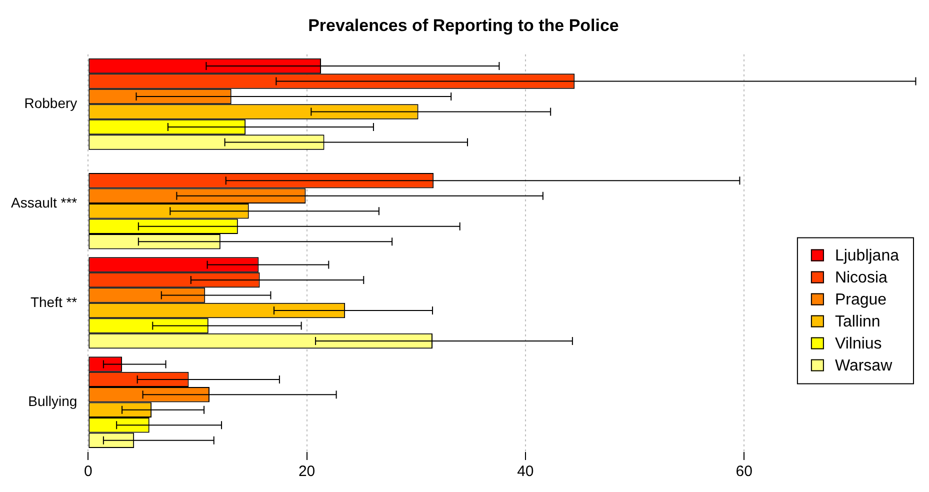 This screenshot has height=492, width=929. What do you see at coordinates (863, 366) in the screenshot?
I see `legend-label: Warsaw` at bounding box center [863, 366].